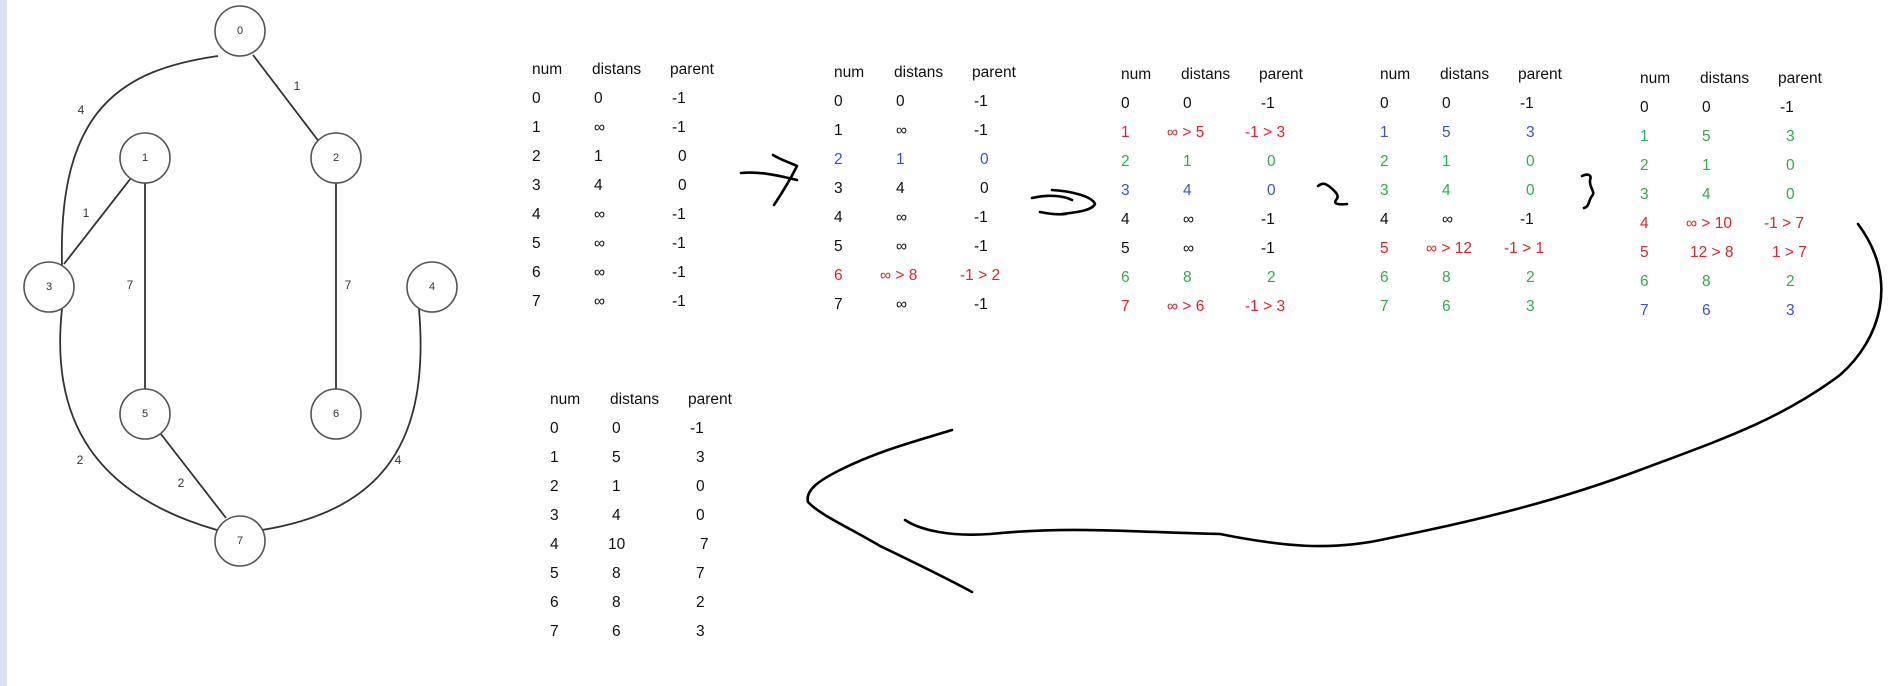  What do you see at coordinates (1449, 248) in the screenshot?
I see `cell-distans: ∞ > 12` at bounding box center [1449, 248].